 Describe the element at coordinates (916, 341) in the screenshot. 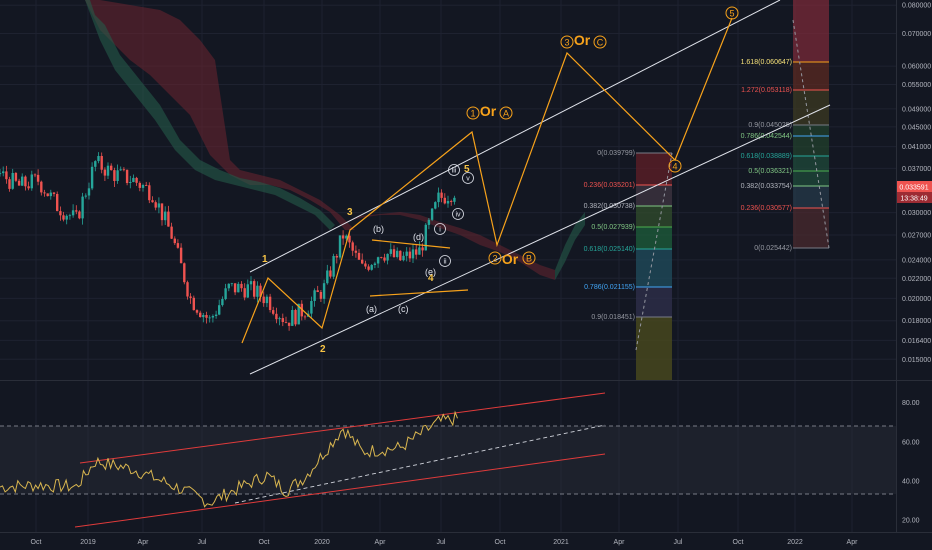

I see `price-tick-14: 0.016400` at that location.